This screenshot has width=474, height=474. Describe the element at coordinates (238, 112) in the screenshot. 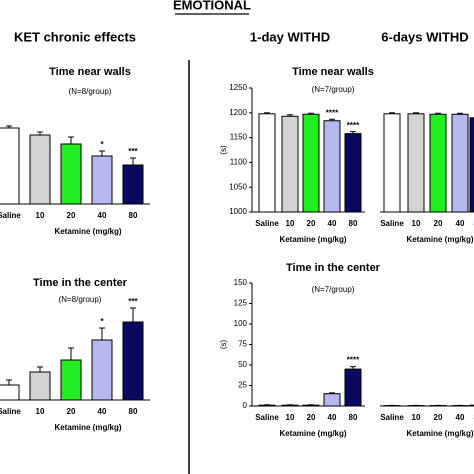

I see `y-tick-label: 1200` at that location.